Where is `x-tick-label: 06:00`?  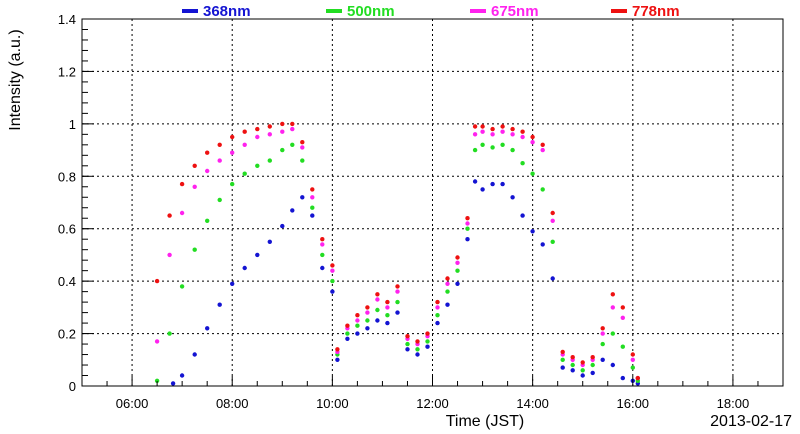
x-tick-label: 06:00 is located at coordinates (132, 403).